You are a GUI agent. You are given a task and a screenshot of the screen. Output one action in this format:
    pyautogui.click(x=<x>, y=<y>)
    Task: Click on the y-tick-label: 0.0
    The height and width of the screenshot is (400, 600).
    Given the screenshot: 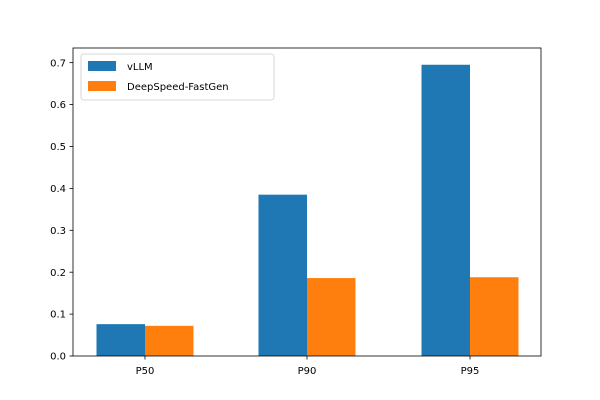 What is the action you would take?
    pyautogui.click(x=58, y=357)
    